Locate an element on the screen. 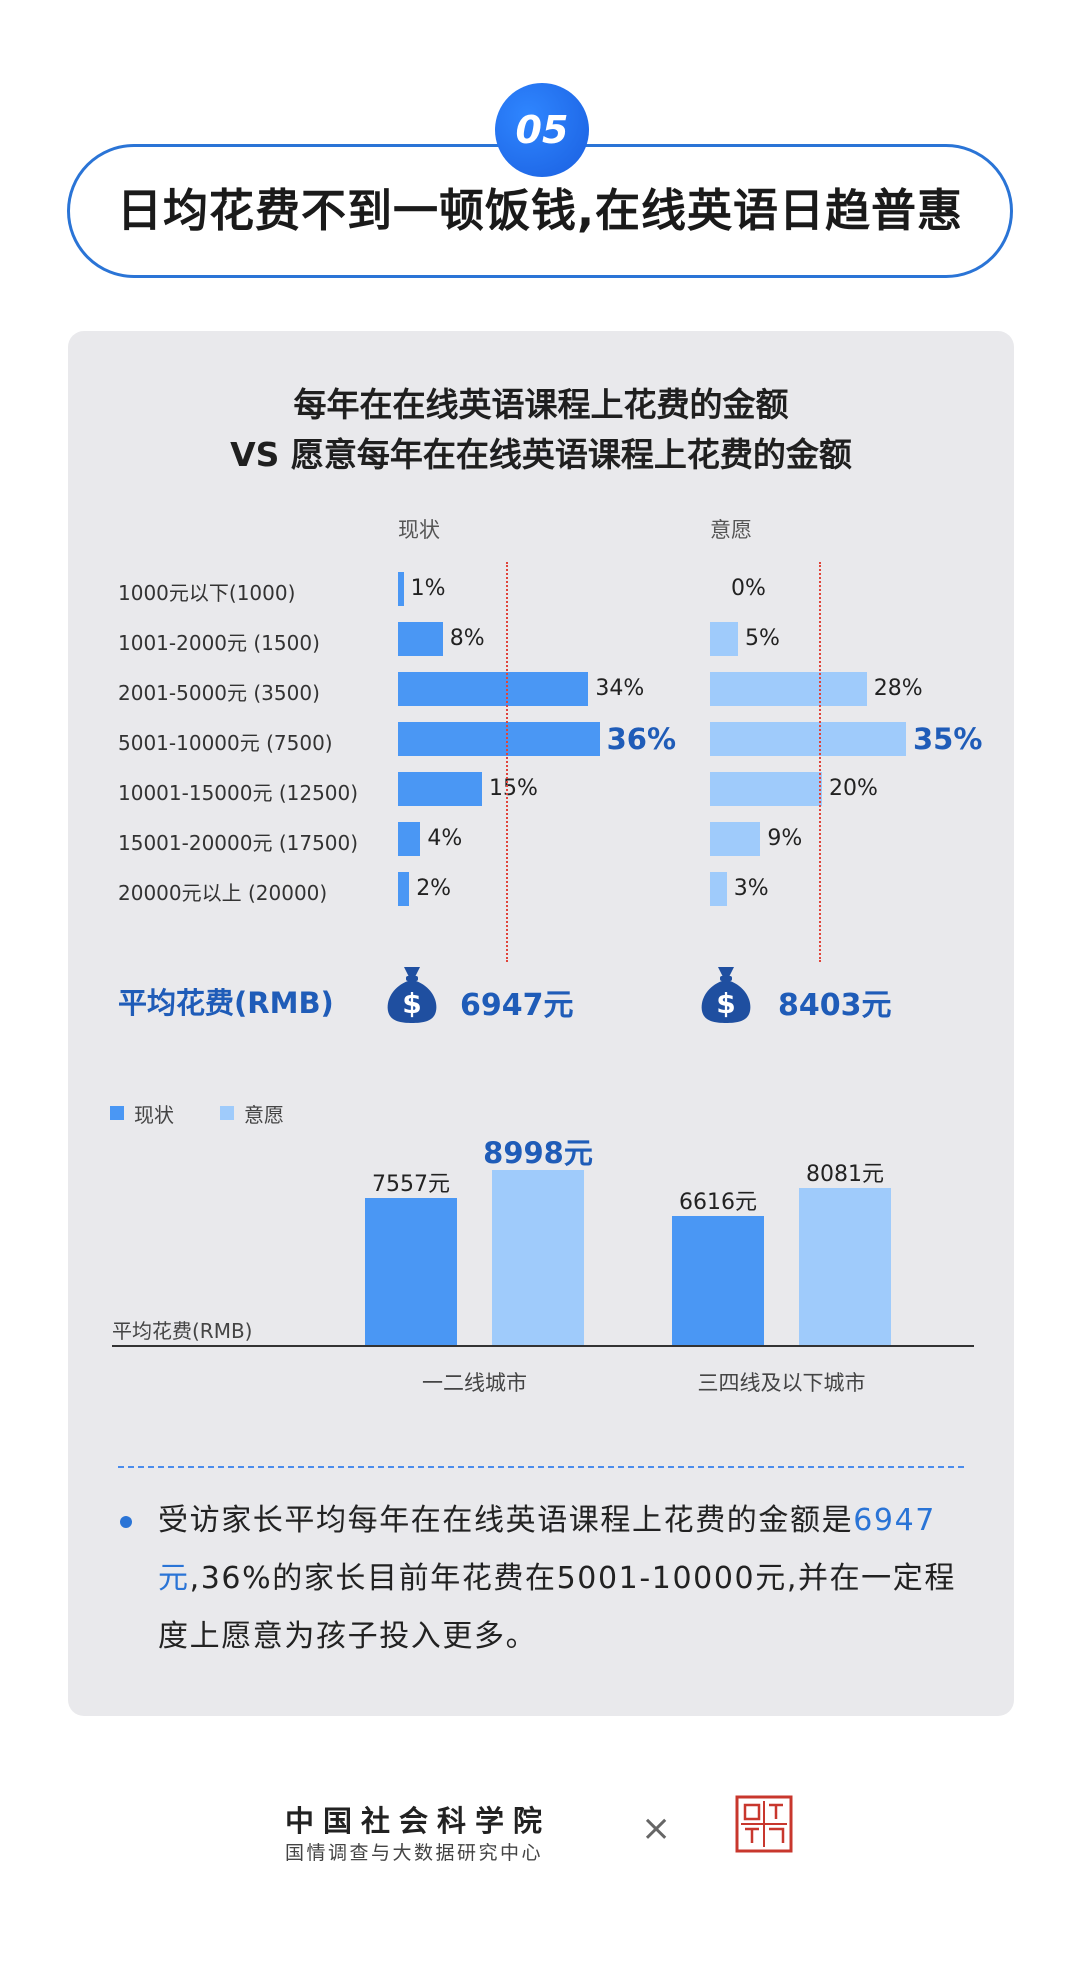 Image resolution: width=1080 pixels, height=1977 pixels. data-label-current: 2% is located at coordinates (434, 888).